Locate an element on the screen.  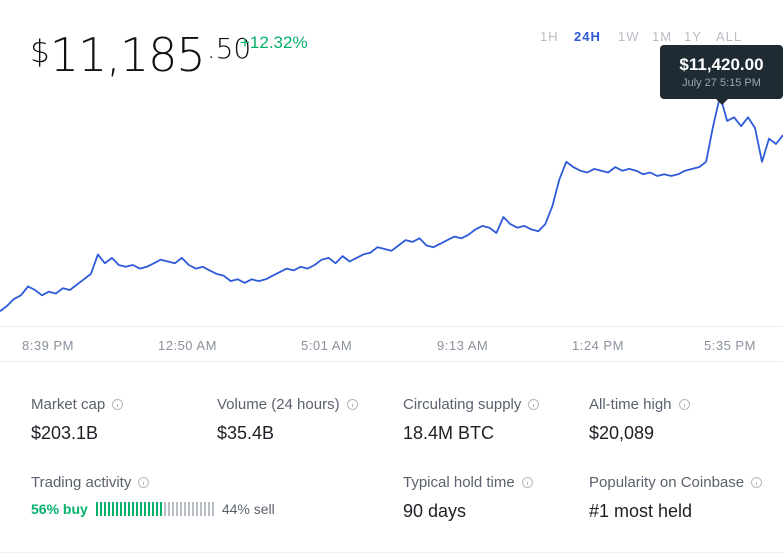
x-tick-label: 5:35 PM is located at coordinates (730, 345).